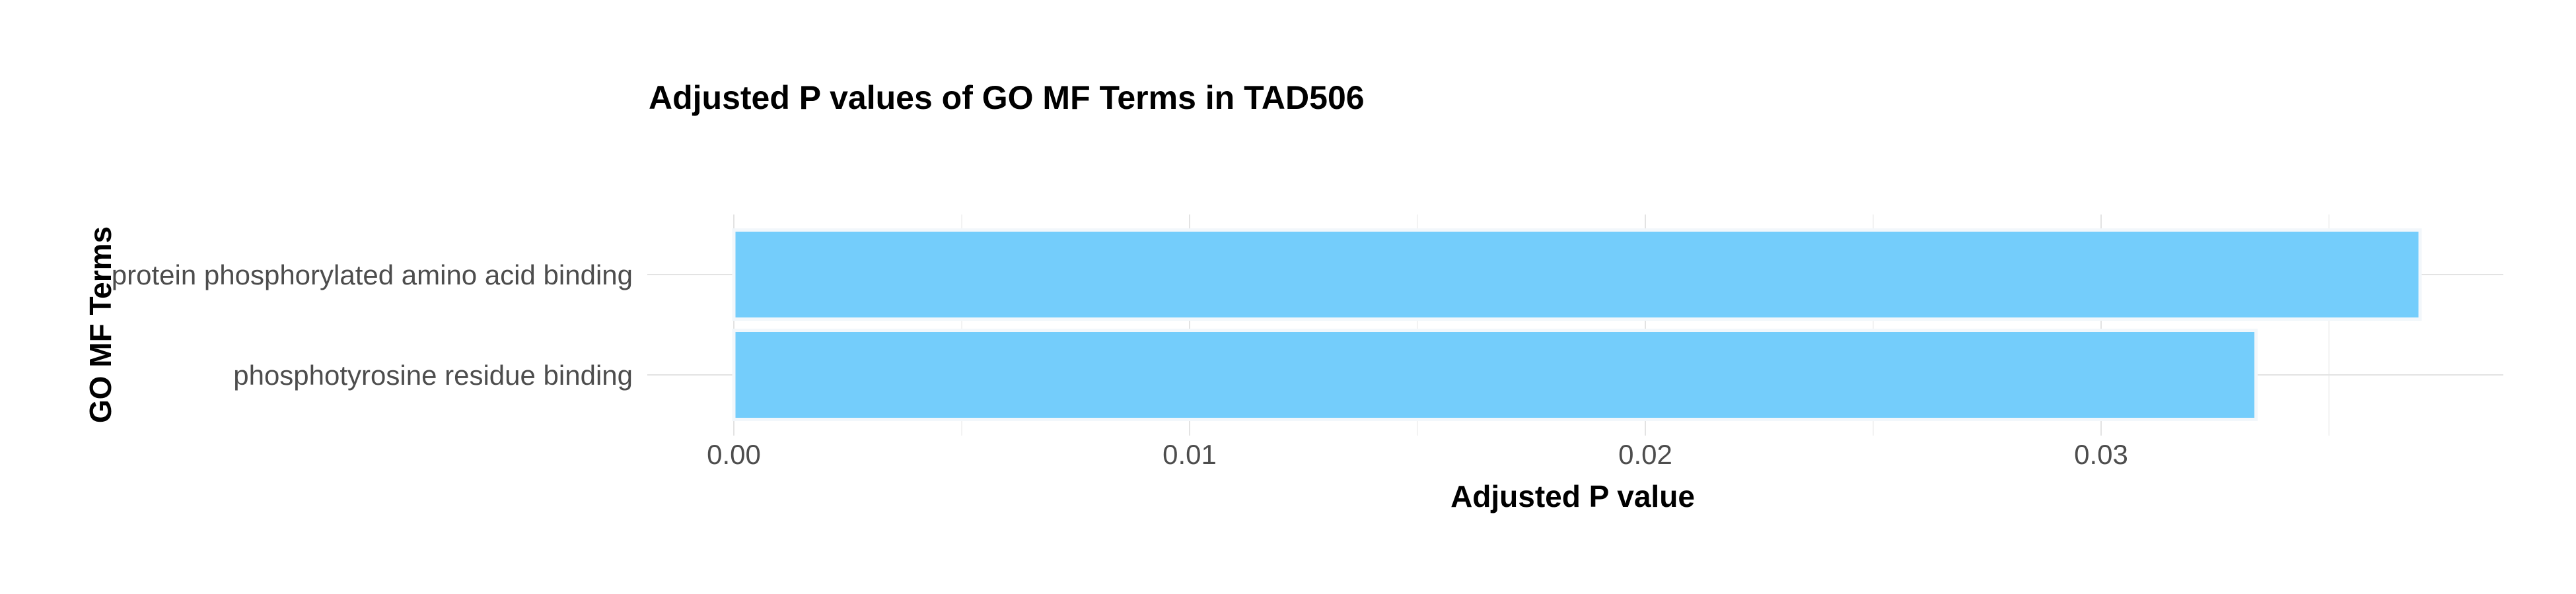 This screenshot has height=594, width=2576. I want to click on x-tick-label: 0.02, so click(1645, 454).